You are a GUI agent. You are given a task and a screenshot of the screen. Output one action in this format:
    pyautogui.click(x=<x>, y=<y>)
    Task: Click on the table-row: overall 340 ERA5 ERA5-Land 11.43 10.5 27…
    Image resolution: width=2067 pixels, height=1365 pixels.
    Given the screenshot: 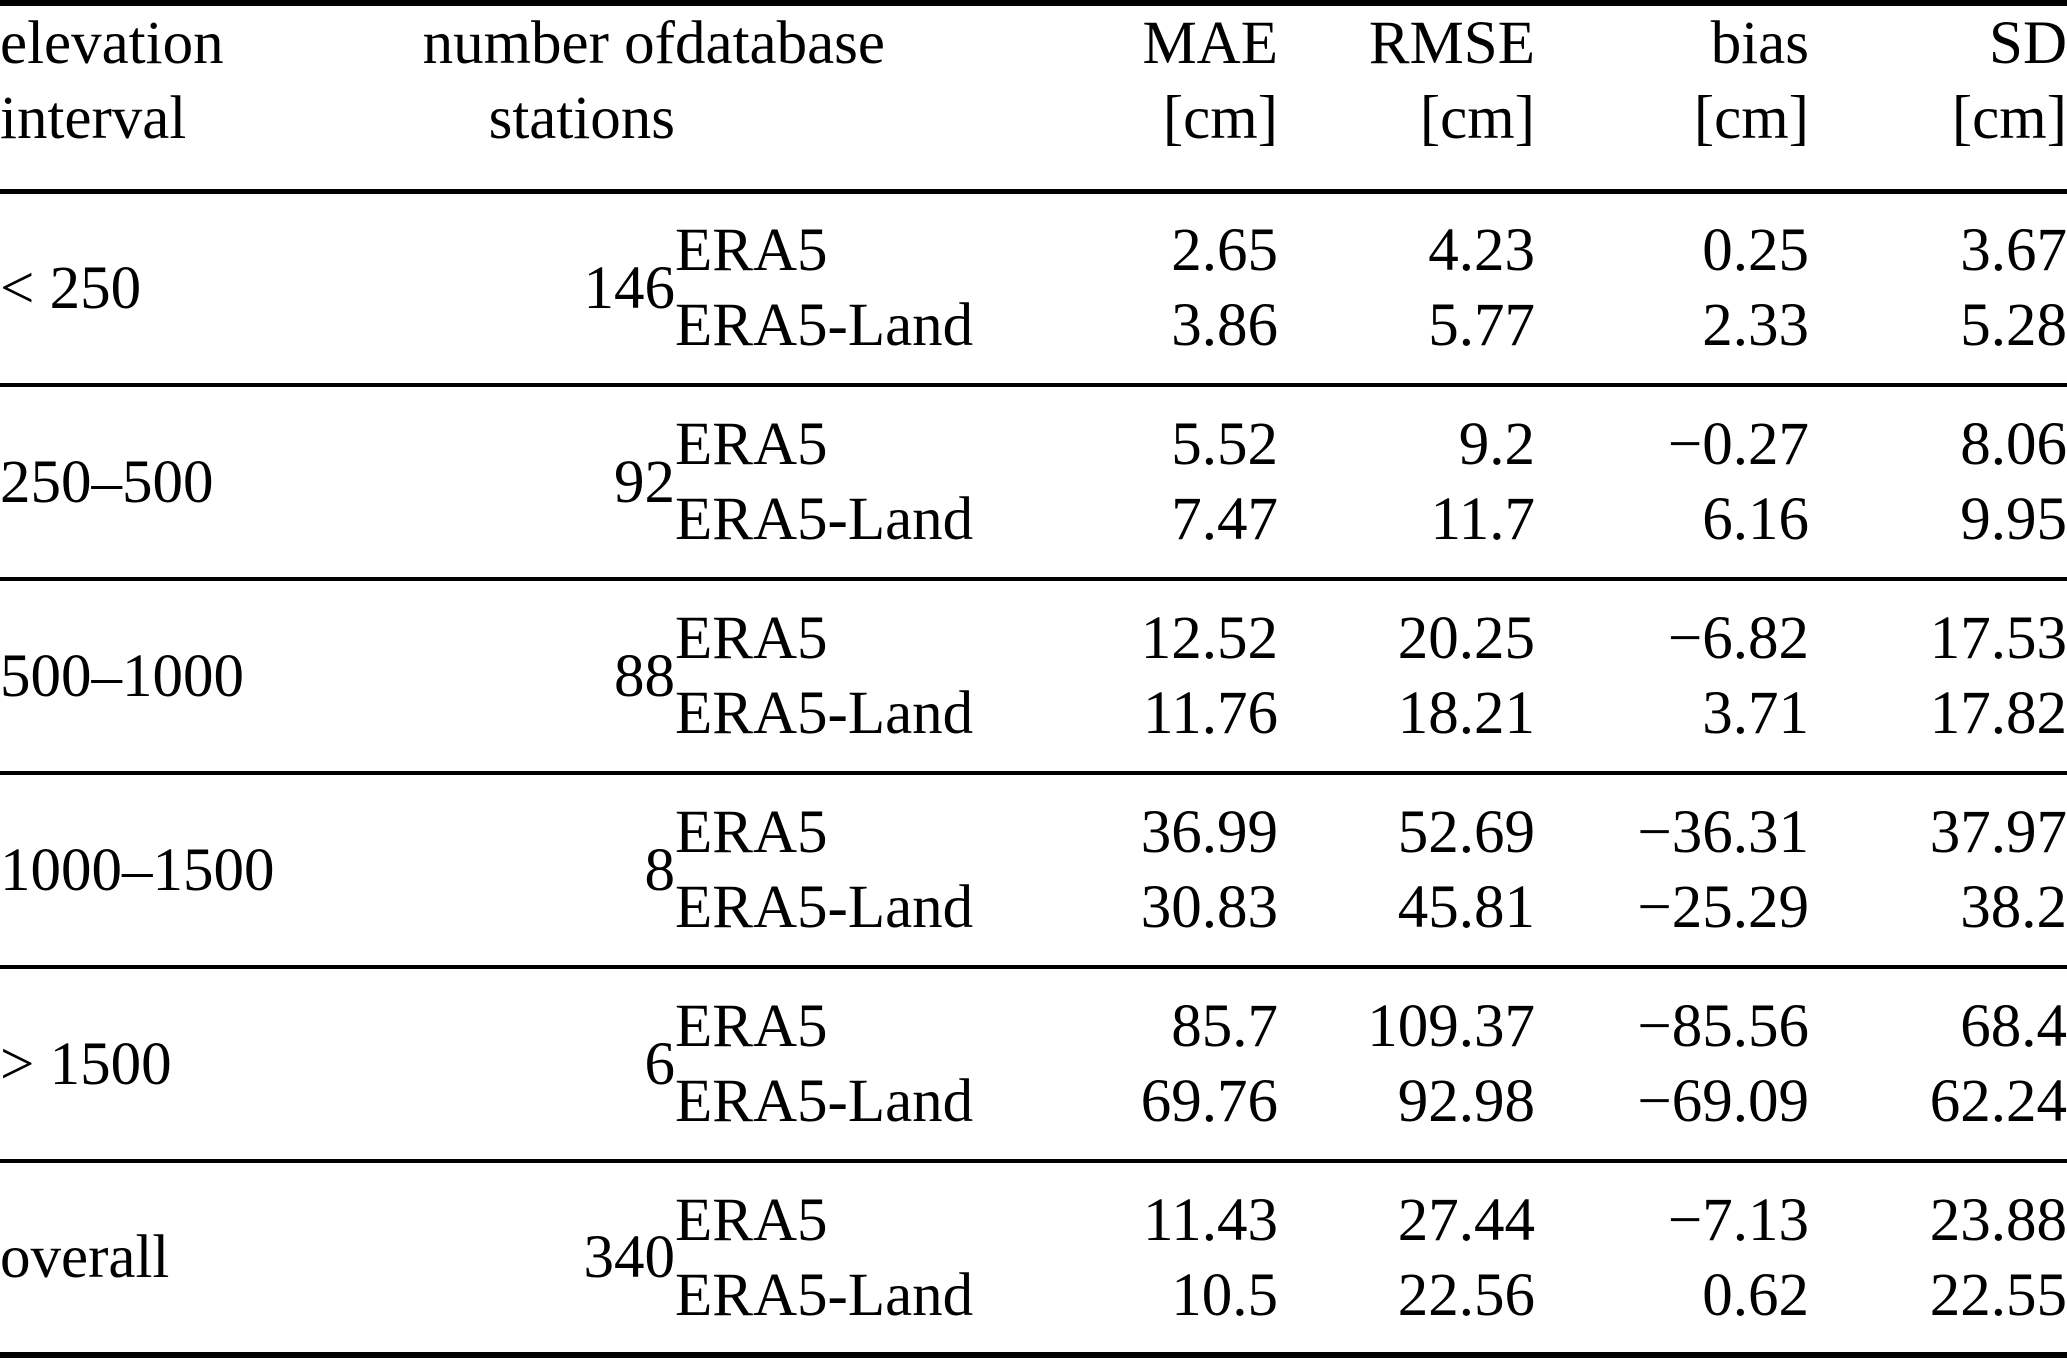 What is the action you would take?
    pyautogui.click(x=1033, y=1258)
    